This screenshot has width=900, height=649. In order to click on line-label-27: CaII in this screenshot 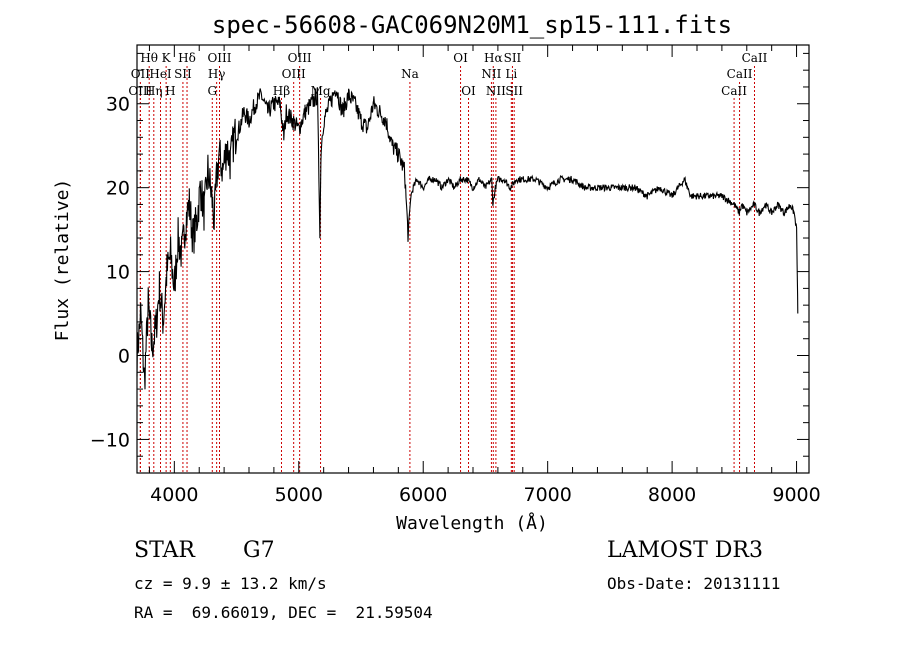, I will do `click(734, 91)`.